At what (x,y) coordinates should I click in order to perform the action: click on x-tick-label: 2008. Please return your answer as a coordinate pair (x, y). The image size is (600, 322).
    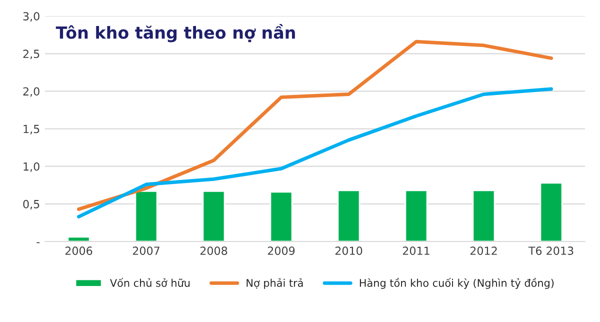
    Looking at the image, I should click on (214, 250).